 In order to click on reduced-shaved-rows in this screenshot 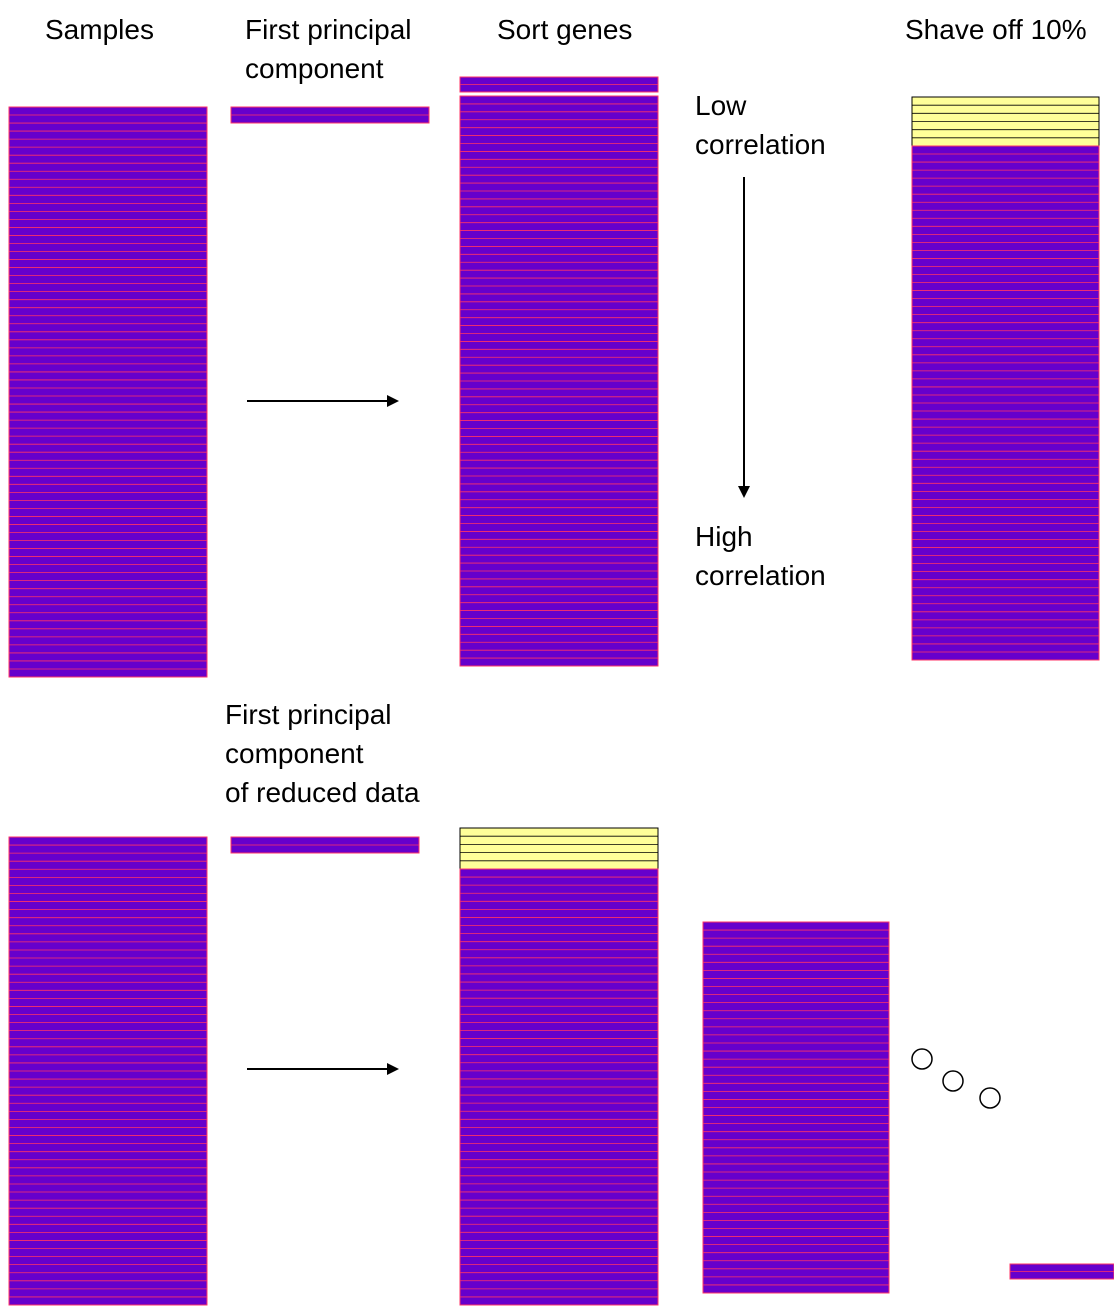, I will do `click(559, 848)`.